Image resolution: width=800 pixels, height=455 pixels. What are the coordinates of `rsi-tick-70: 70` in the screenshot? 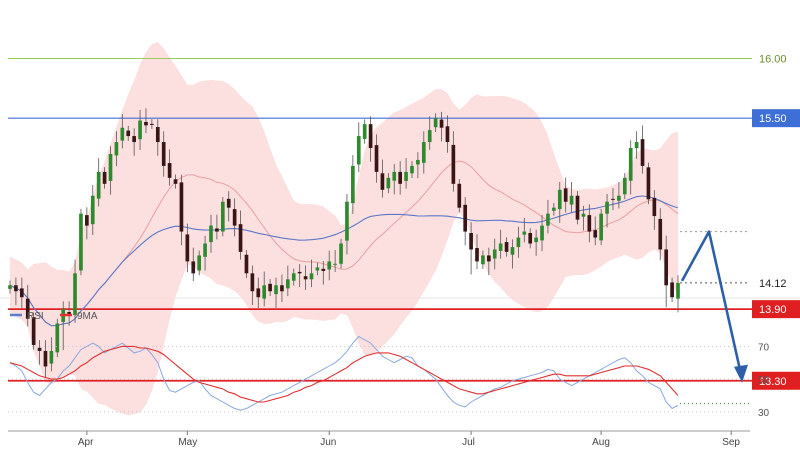 It's located at (764, 347).